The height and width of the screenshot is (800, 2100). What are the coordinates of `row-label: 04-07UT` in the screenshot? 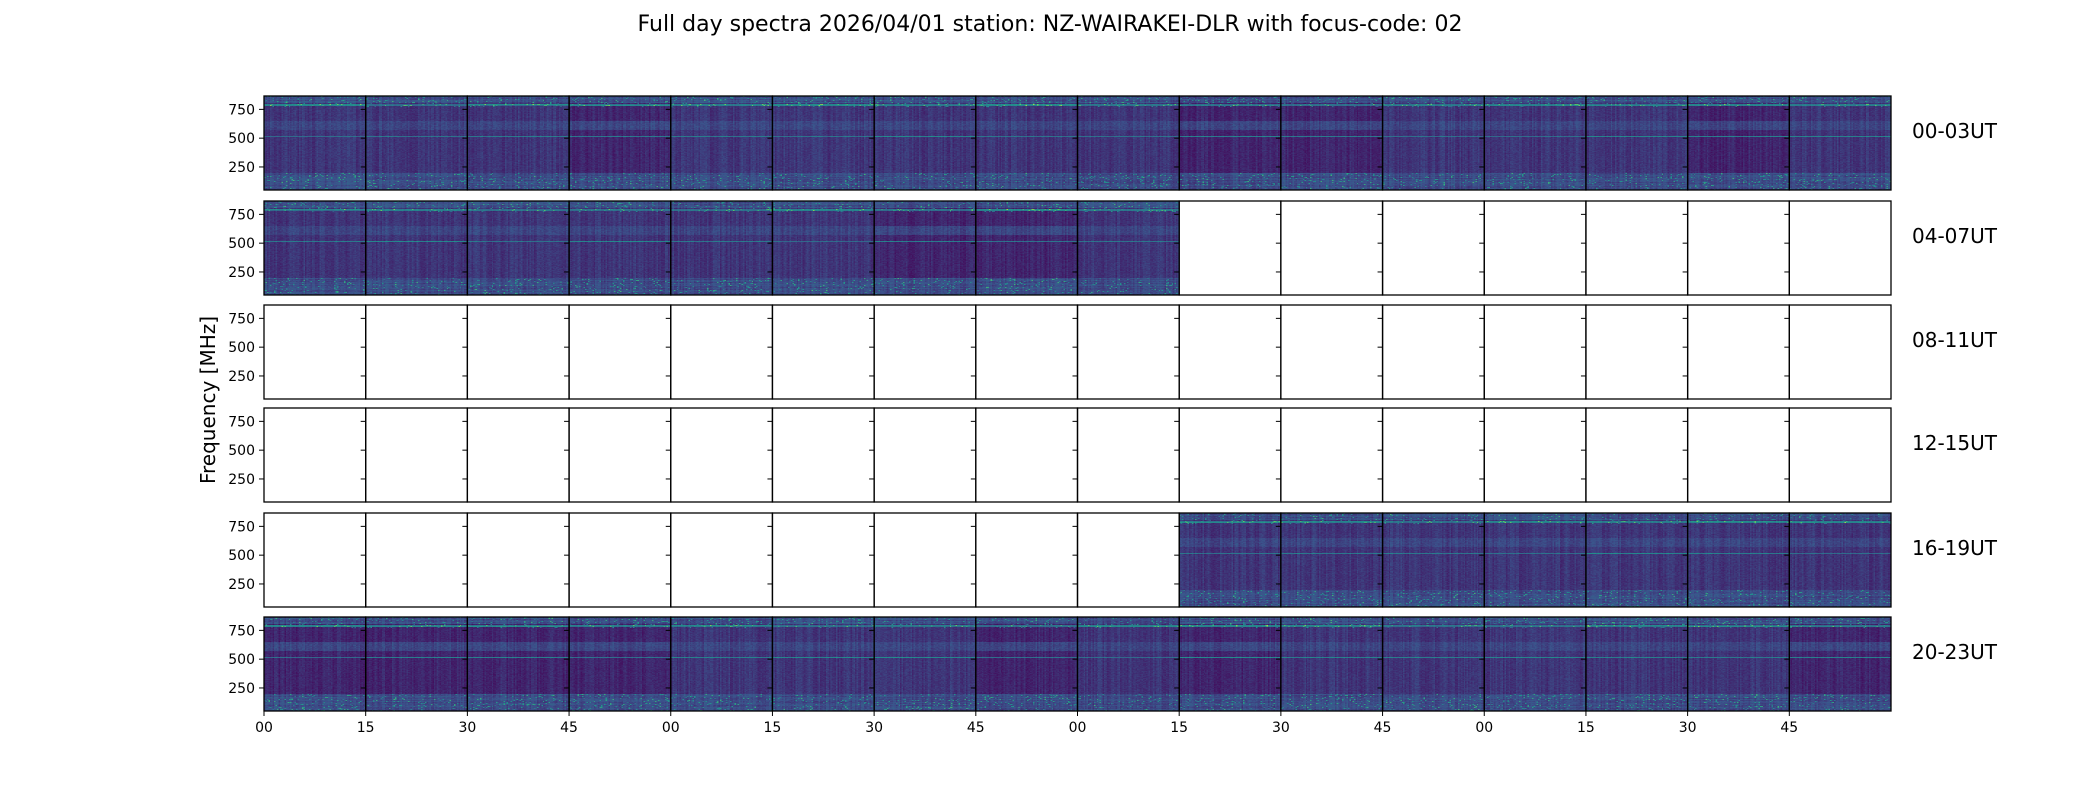 It's located at (1955, 236).